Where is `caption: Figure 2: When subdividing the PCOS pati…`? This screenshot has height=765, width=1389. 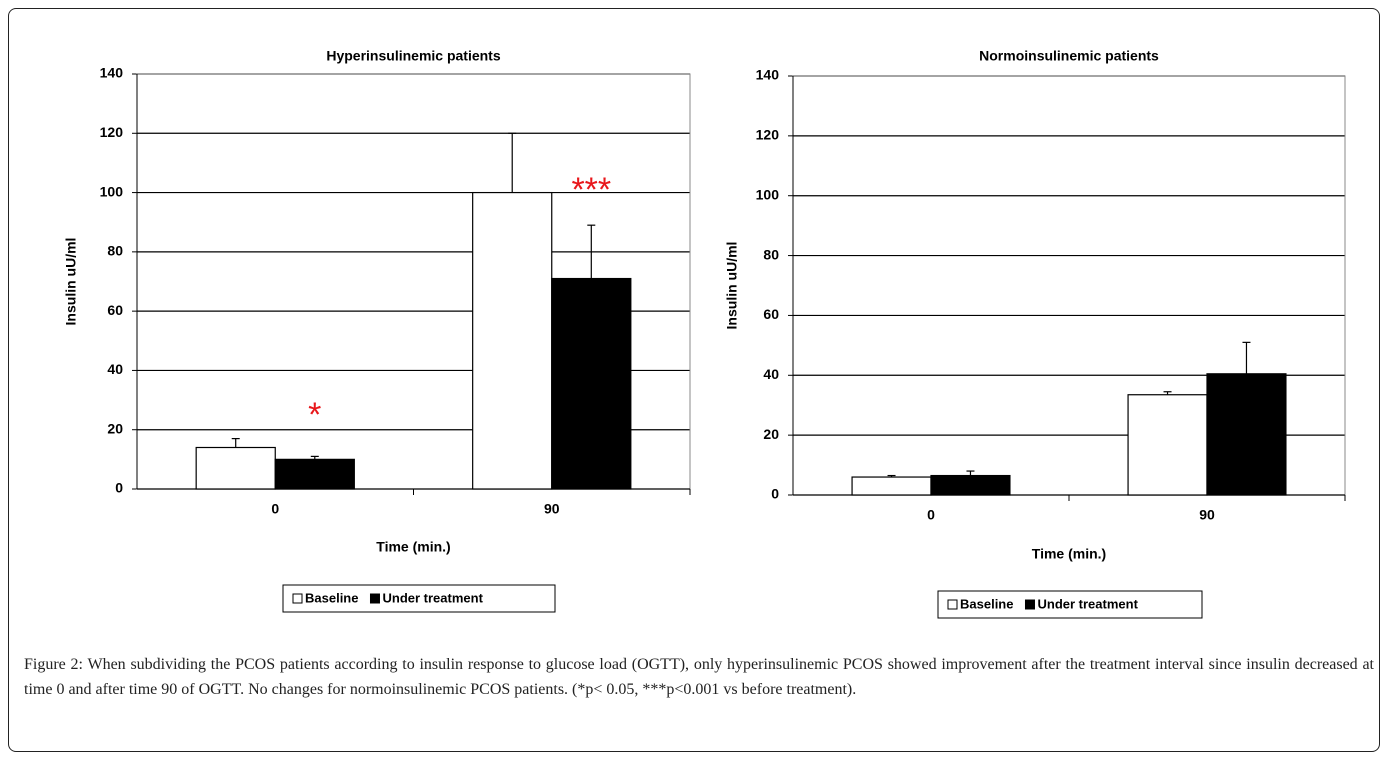
caption: Figure 2: When subdividing the PCOS pati… is located at coordinates (699, 677).